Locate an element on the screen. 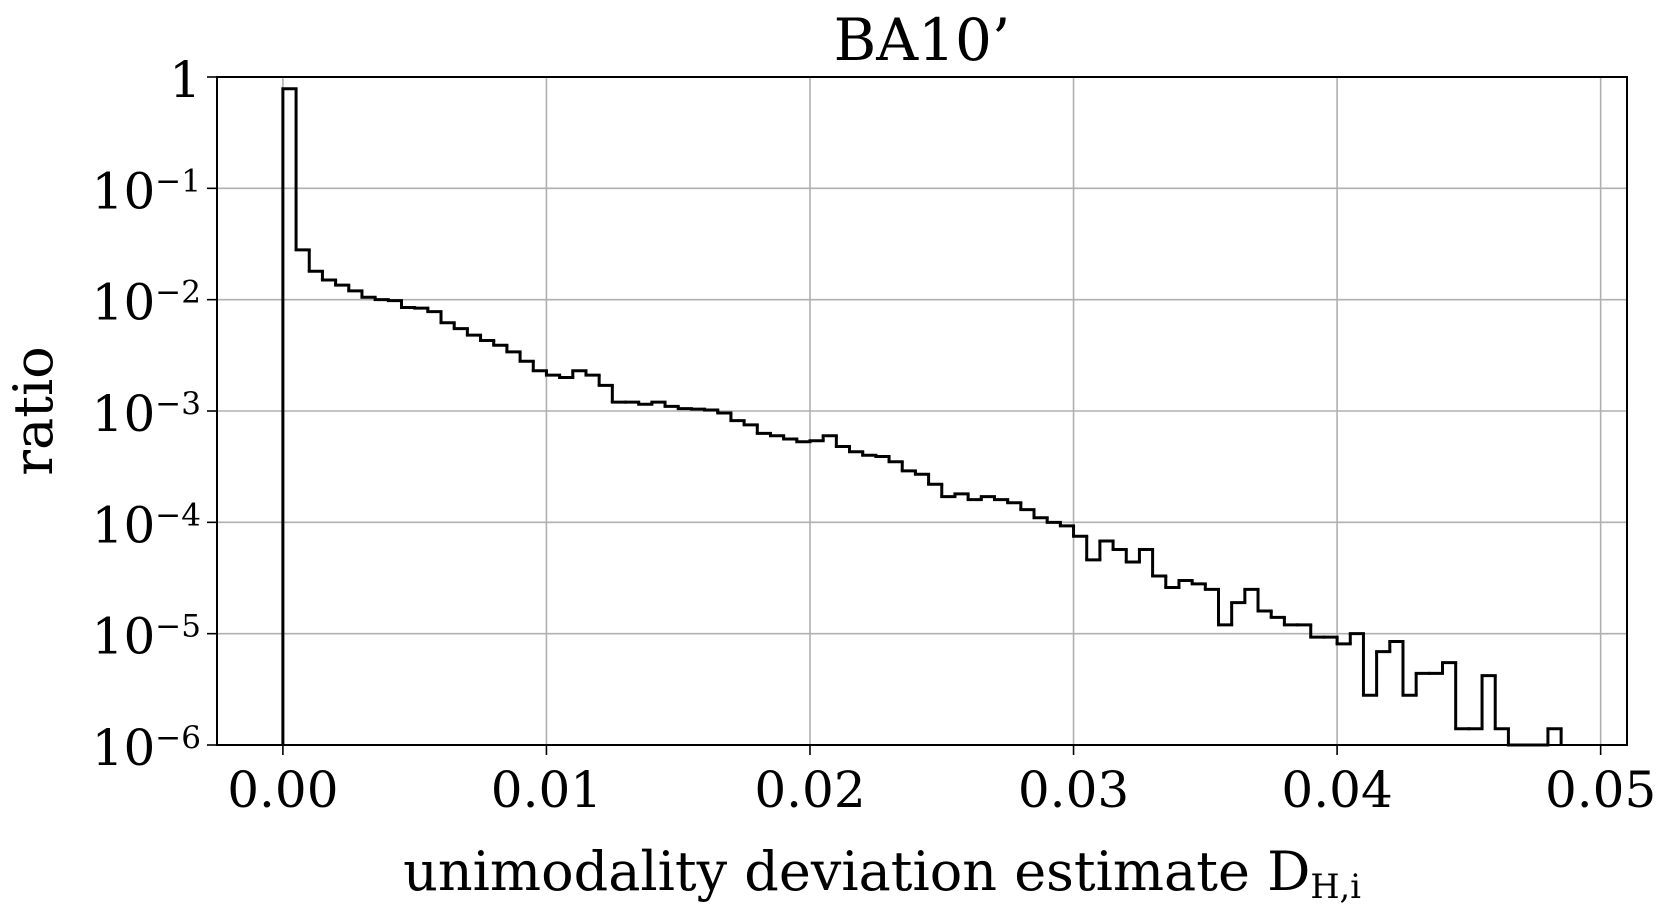 This screenshot has height=908, width=1657. y-tick-label: 10⁻⁵ is located at coordinates (146, 637).